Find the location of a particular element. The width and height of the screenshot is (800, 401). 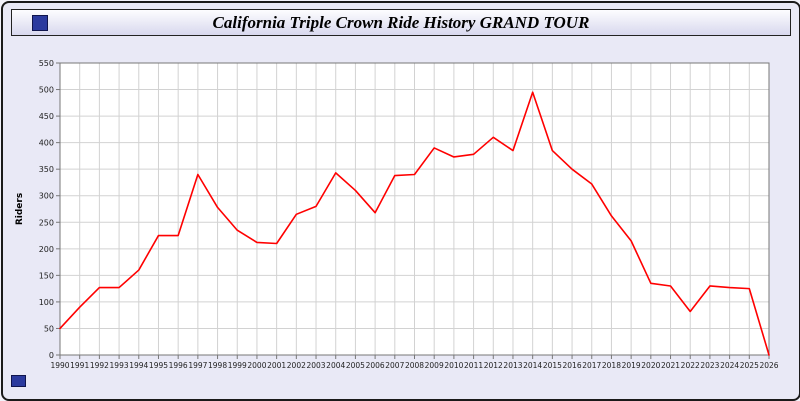

svg-text: 200 is located at coordinates (46, 249).